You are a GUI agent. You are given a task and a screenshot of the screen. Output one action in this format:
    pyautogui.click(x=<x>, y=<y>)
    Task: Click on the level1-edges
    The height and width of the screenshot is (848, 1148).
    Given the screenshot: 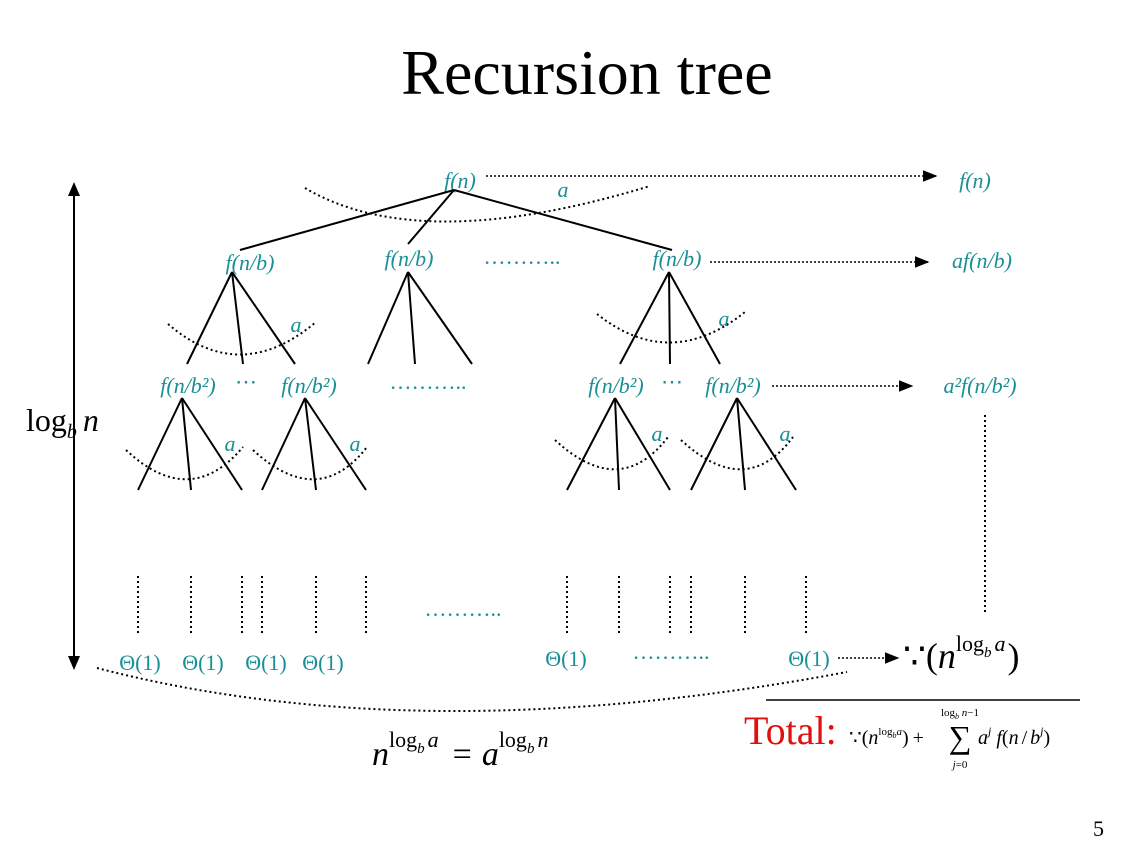 What is the action you would take?
    pyautogui.click(x=453, y=318)
    